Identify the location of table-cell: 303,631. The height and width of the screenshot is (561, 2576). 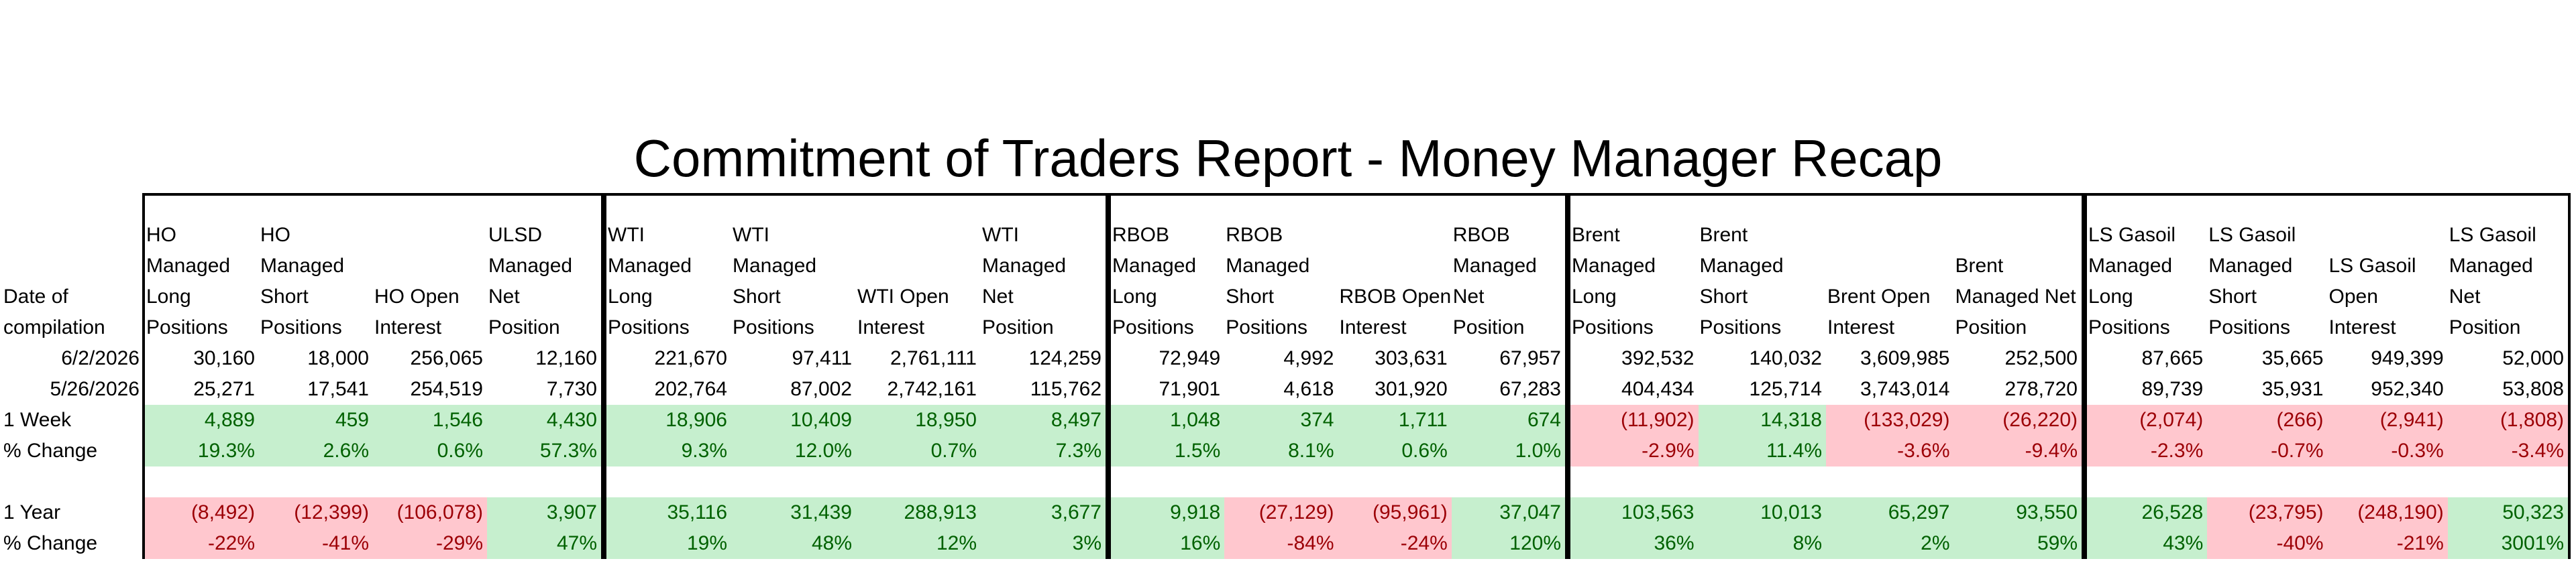
(1411, 358).